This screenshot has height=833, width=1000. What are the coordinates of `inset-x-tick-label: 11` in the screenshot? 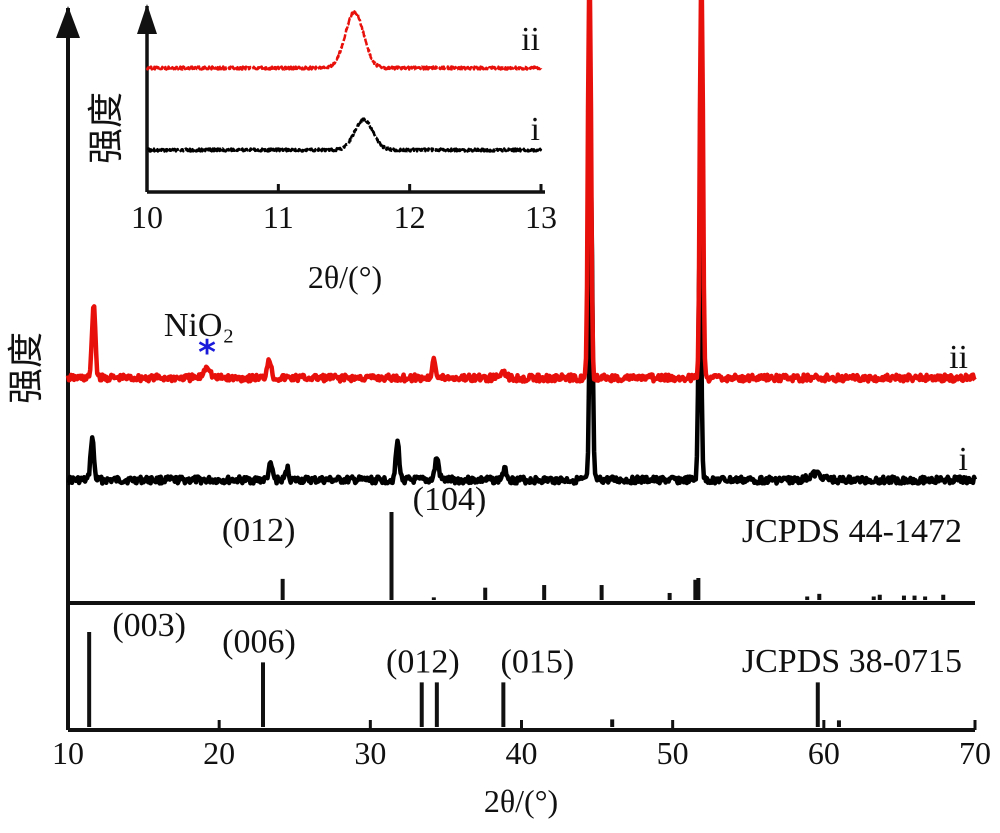 It's located at (278, 217).